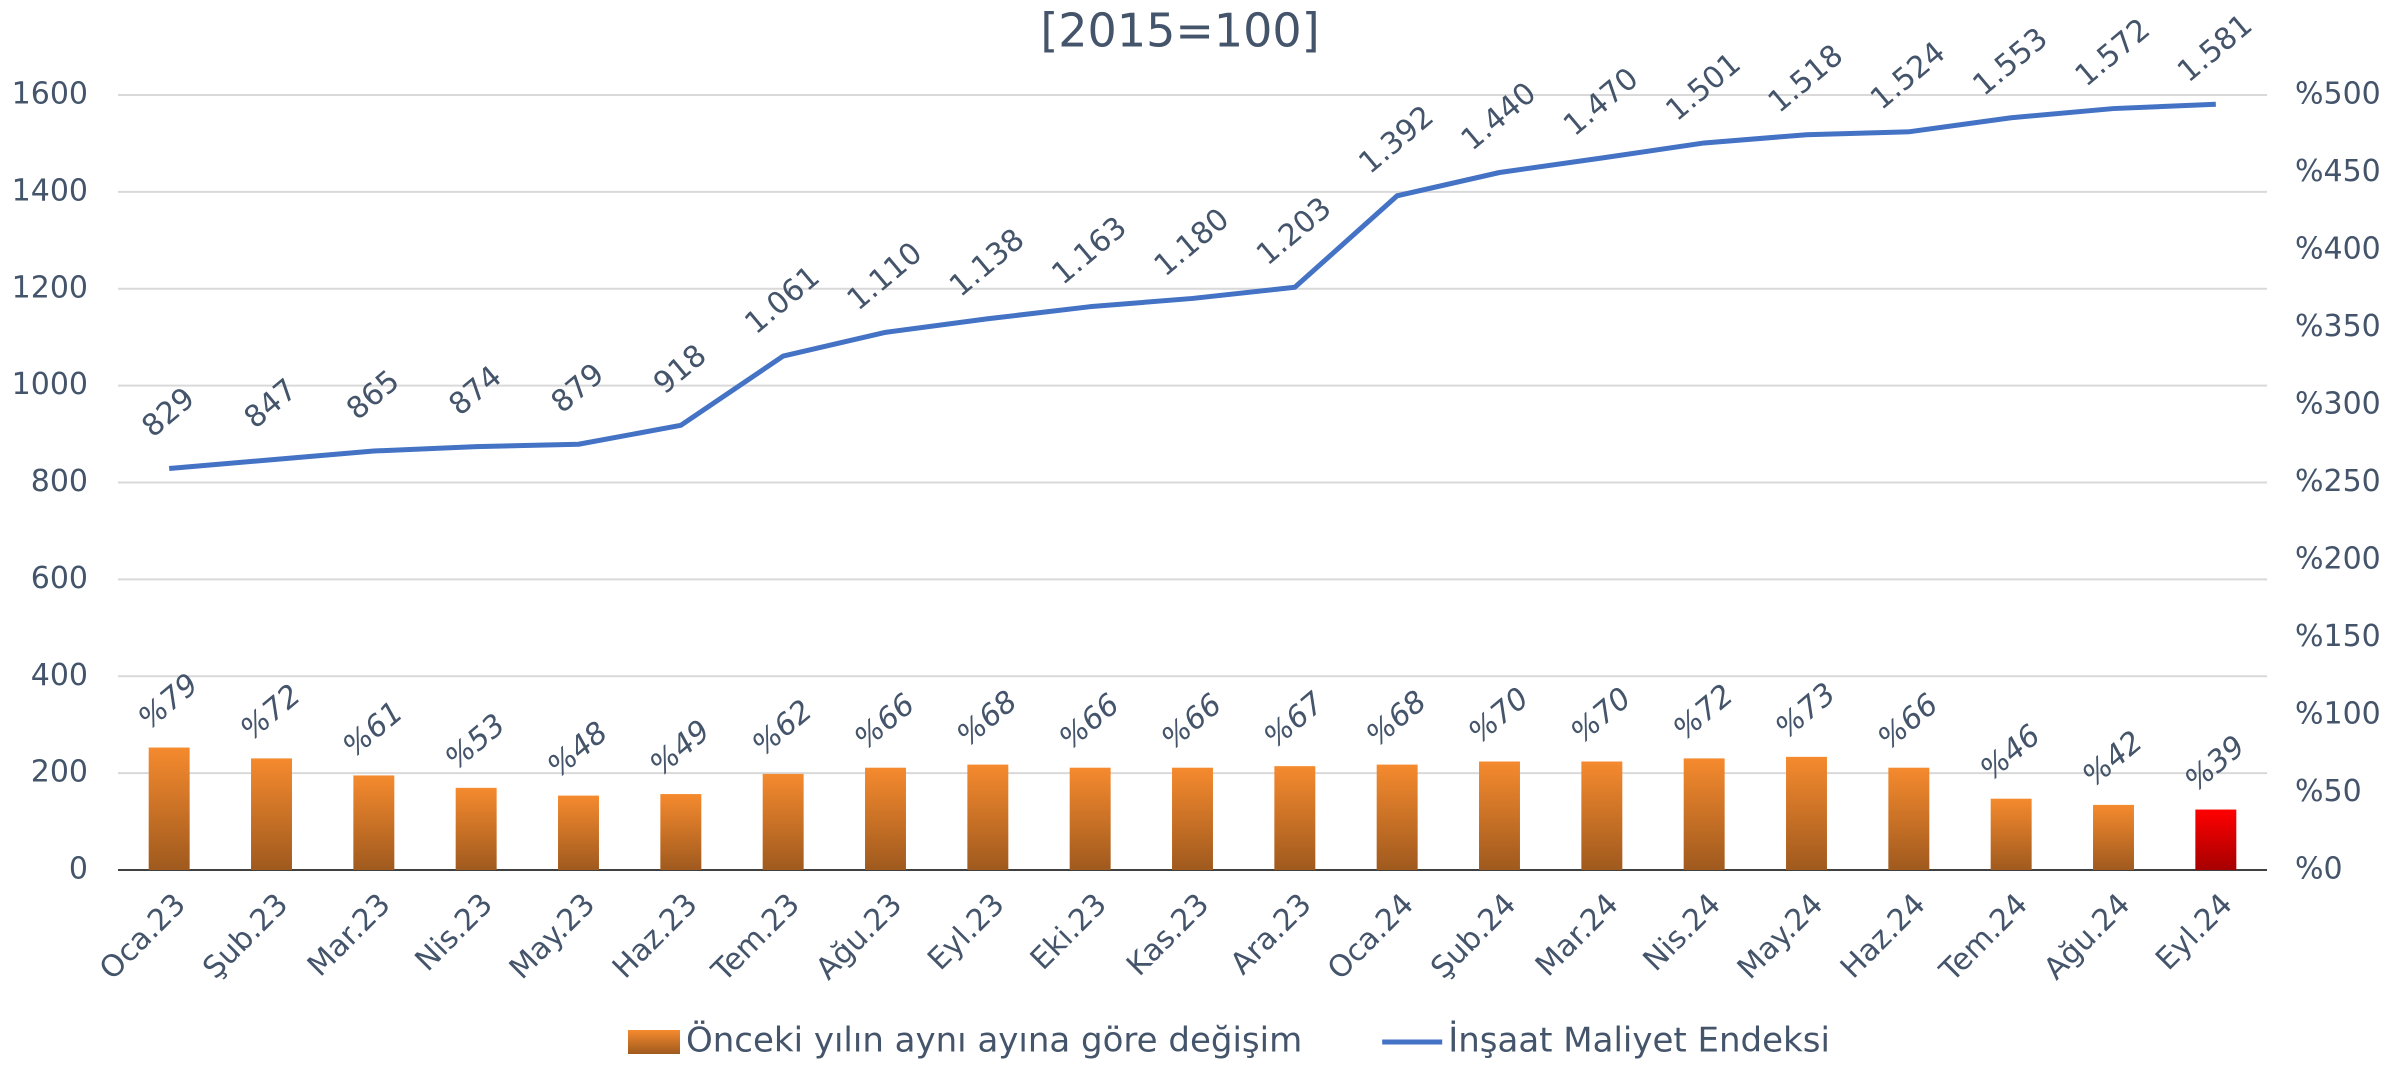 This screenshot has height=1069, width=2382. What do you see at coordinates (966, 932) in the screenshot?
I see `x-tick-label: Eyl.23` at bounding box center [966, 932].